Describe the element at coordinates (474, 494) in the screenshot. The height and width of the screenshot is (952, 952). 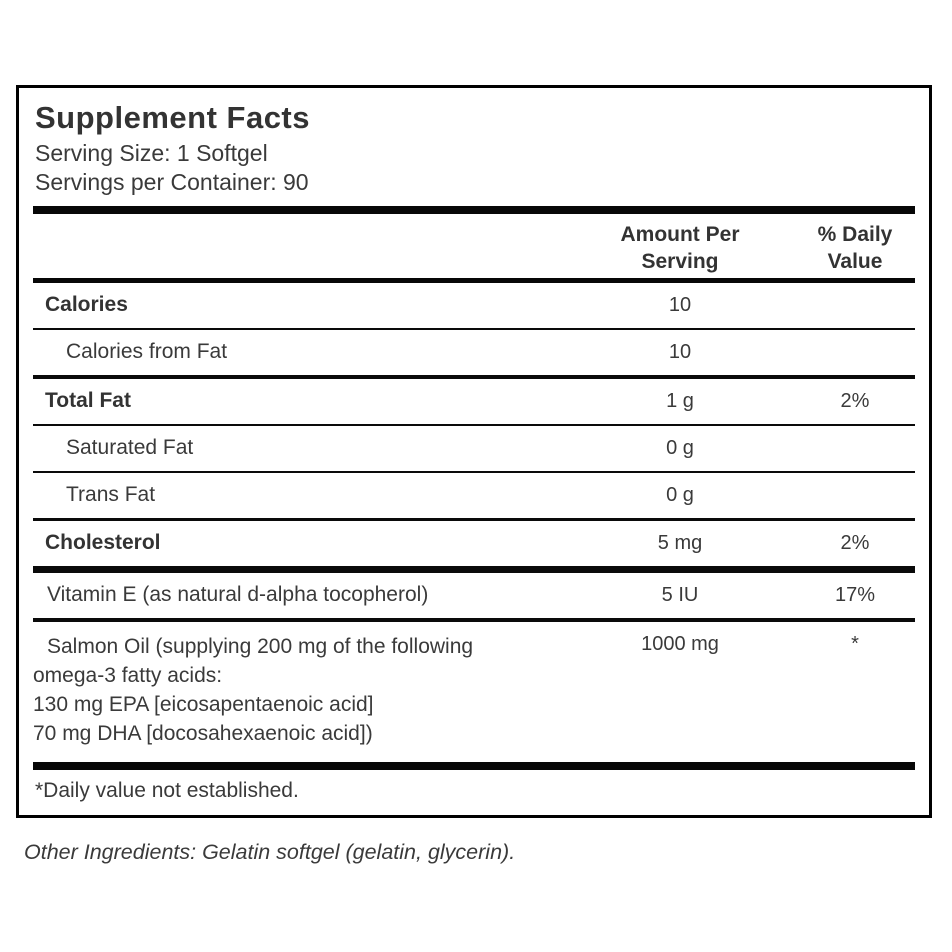
I see `table-row-trans-fat: Trans Fat 0 g` at that location.